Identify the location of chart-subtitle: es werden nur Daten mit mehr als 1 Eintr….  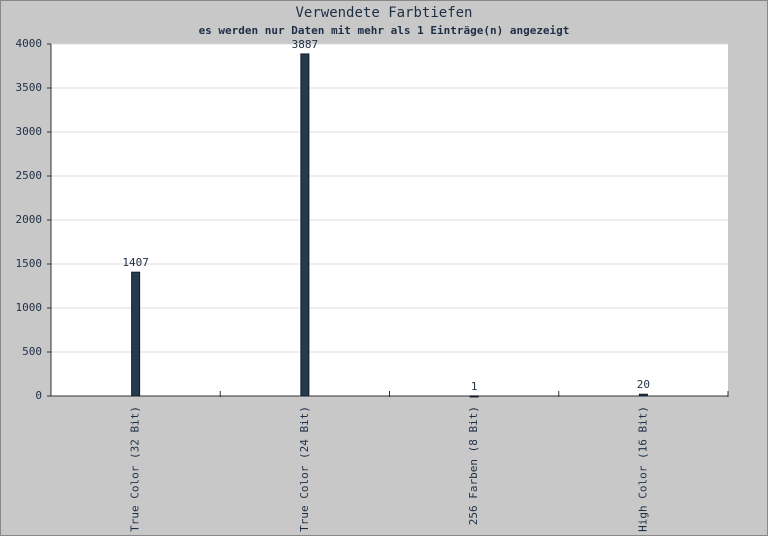
(384, 30).